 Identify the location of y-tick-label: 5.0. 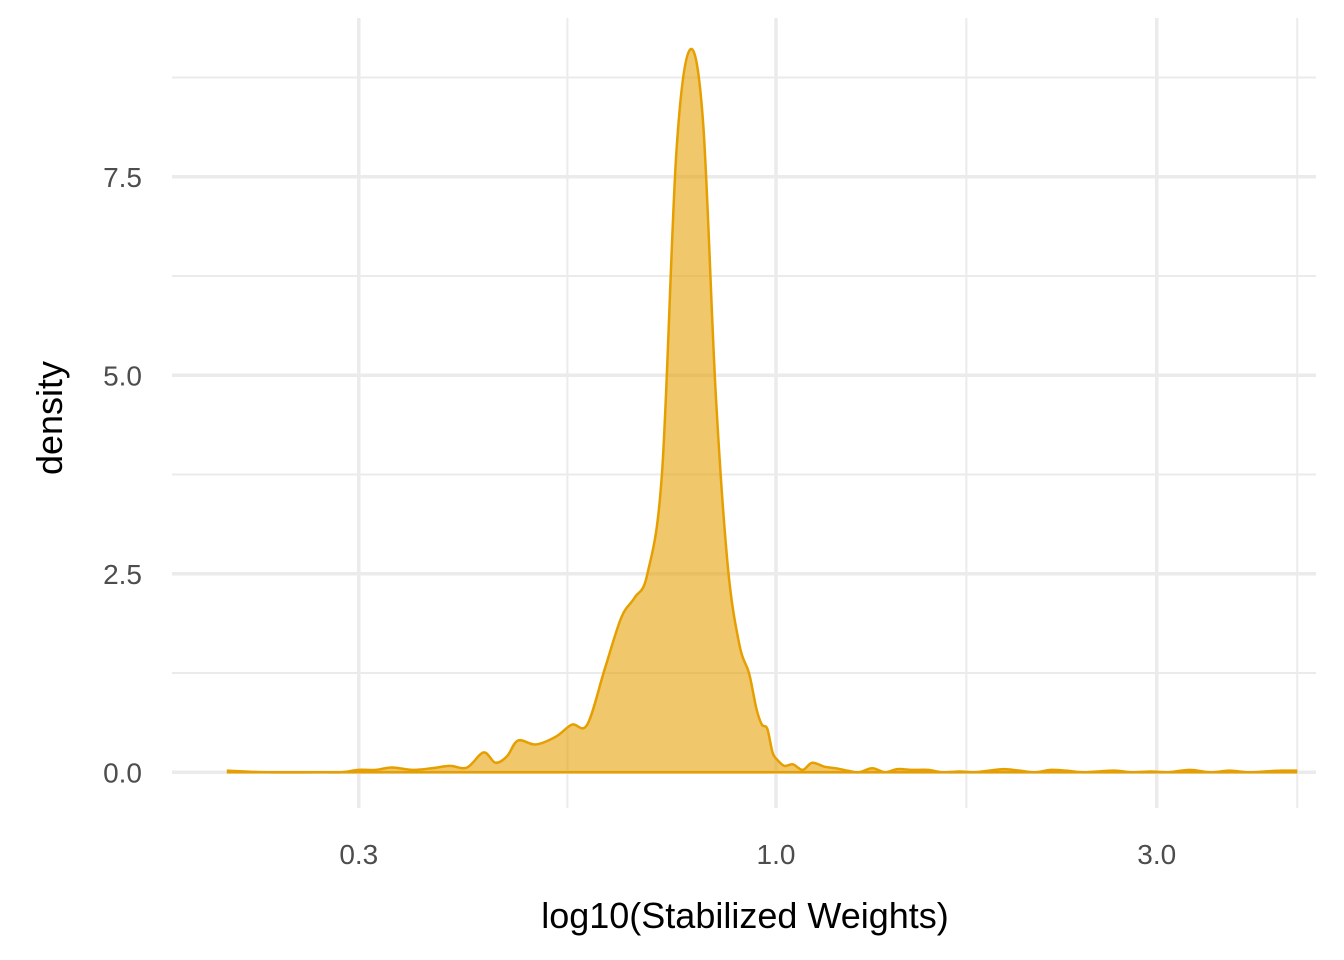
(122, 375).